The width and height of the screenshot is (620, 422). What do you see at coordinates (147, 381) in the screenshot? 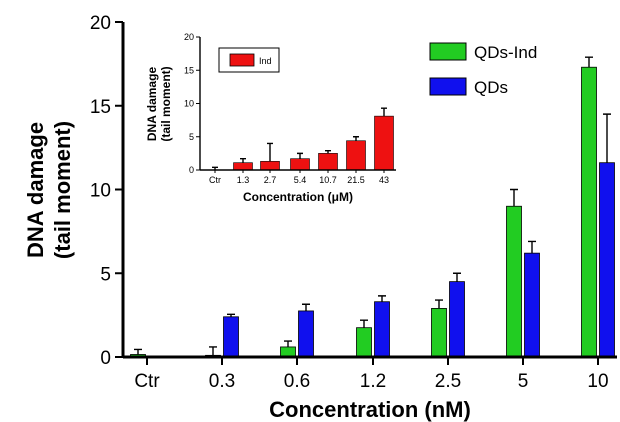
I see `main-x-tick-label: Ctr` at bounding box center [147, 381].